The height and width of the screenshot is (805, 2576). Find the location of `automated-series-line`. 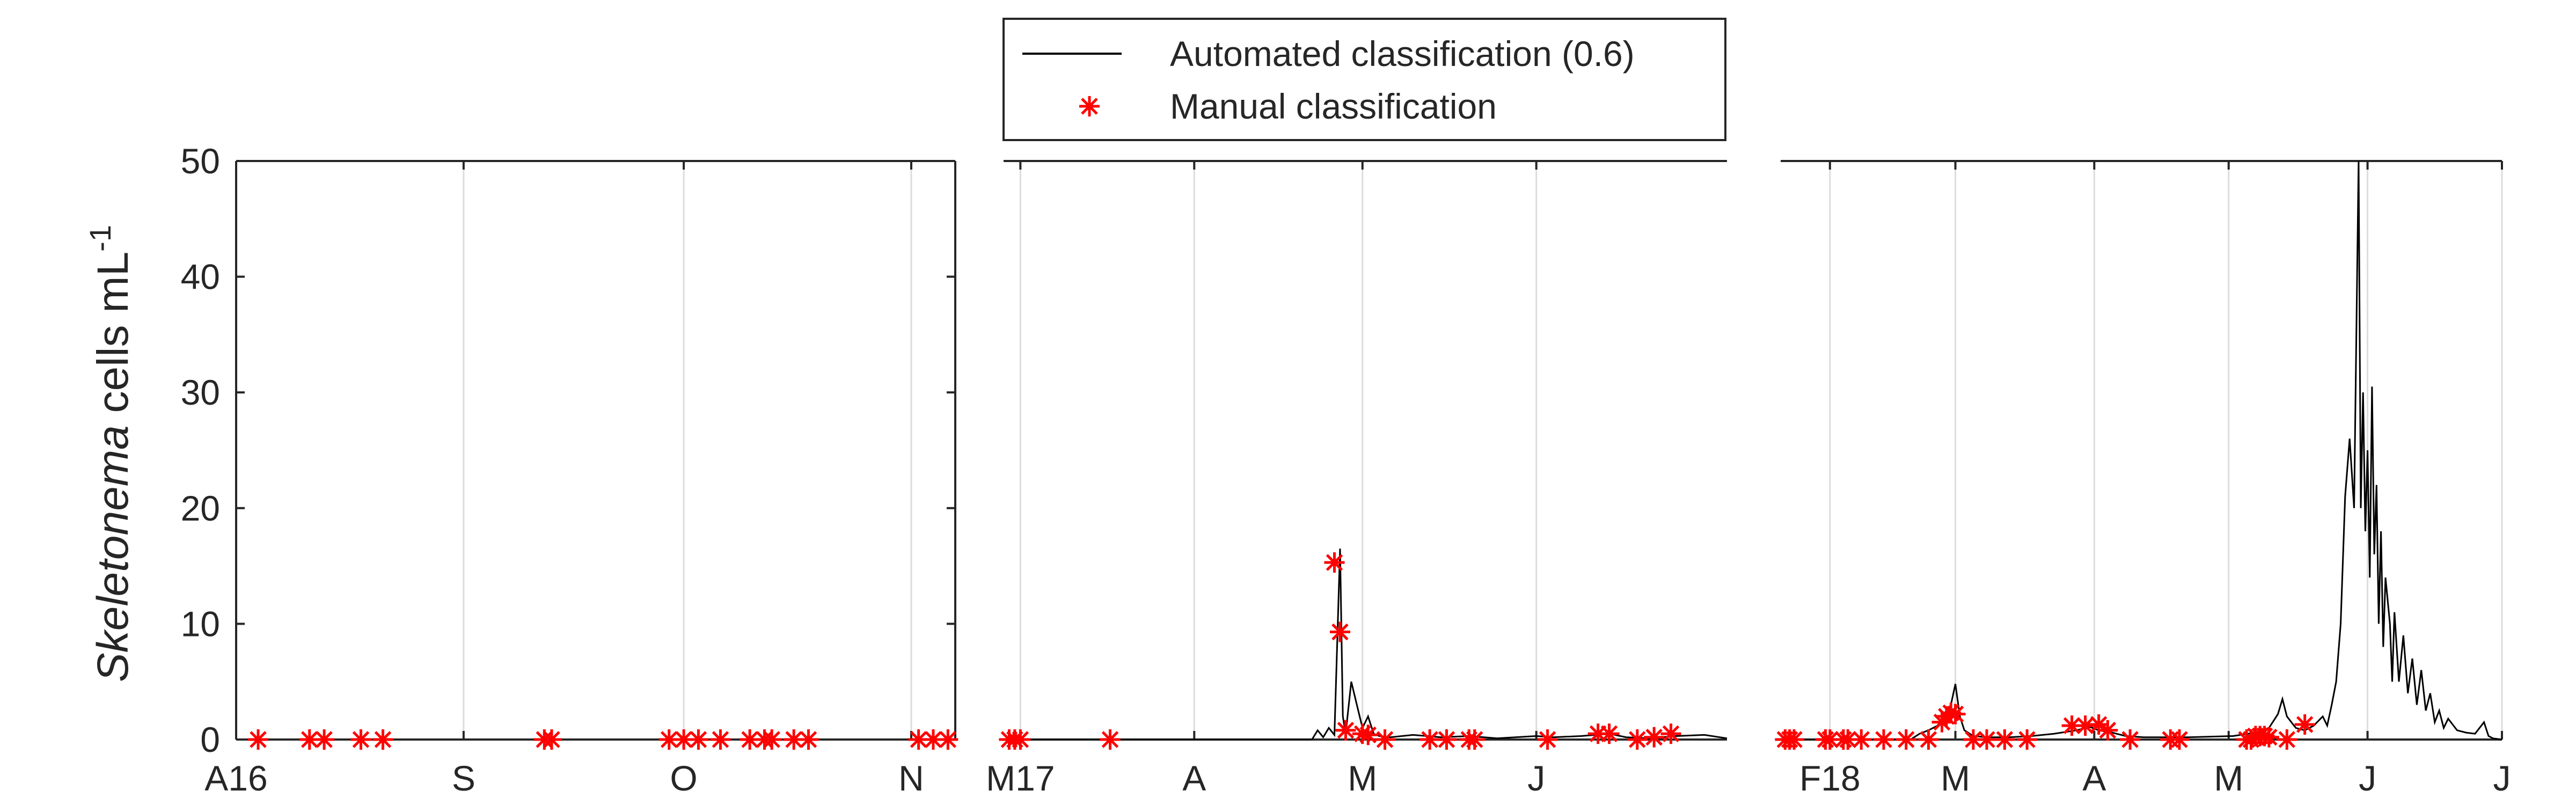

automated-series-line is located at coordinates (1366, 644).